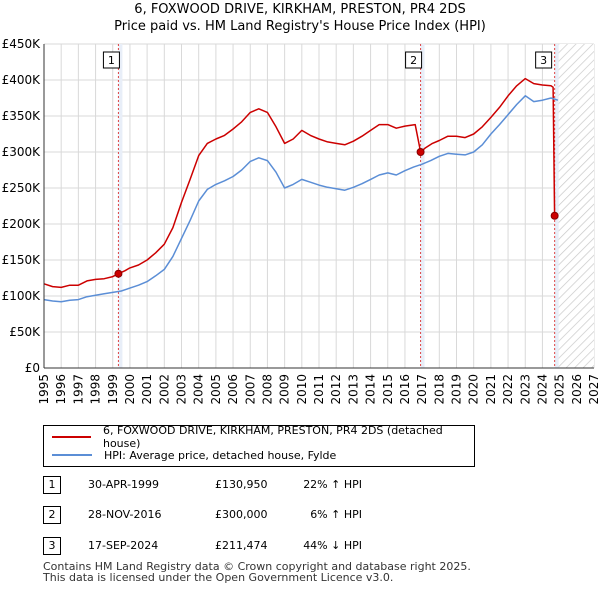 The image size is (600, 590). I want to click on sale-label-2: 2, so click(413, 60).